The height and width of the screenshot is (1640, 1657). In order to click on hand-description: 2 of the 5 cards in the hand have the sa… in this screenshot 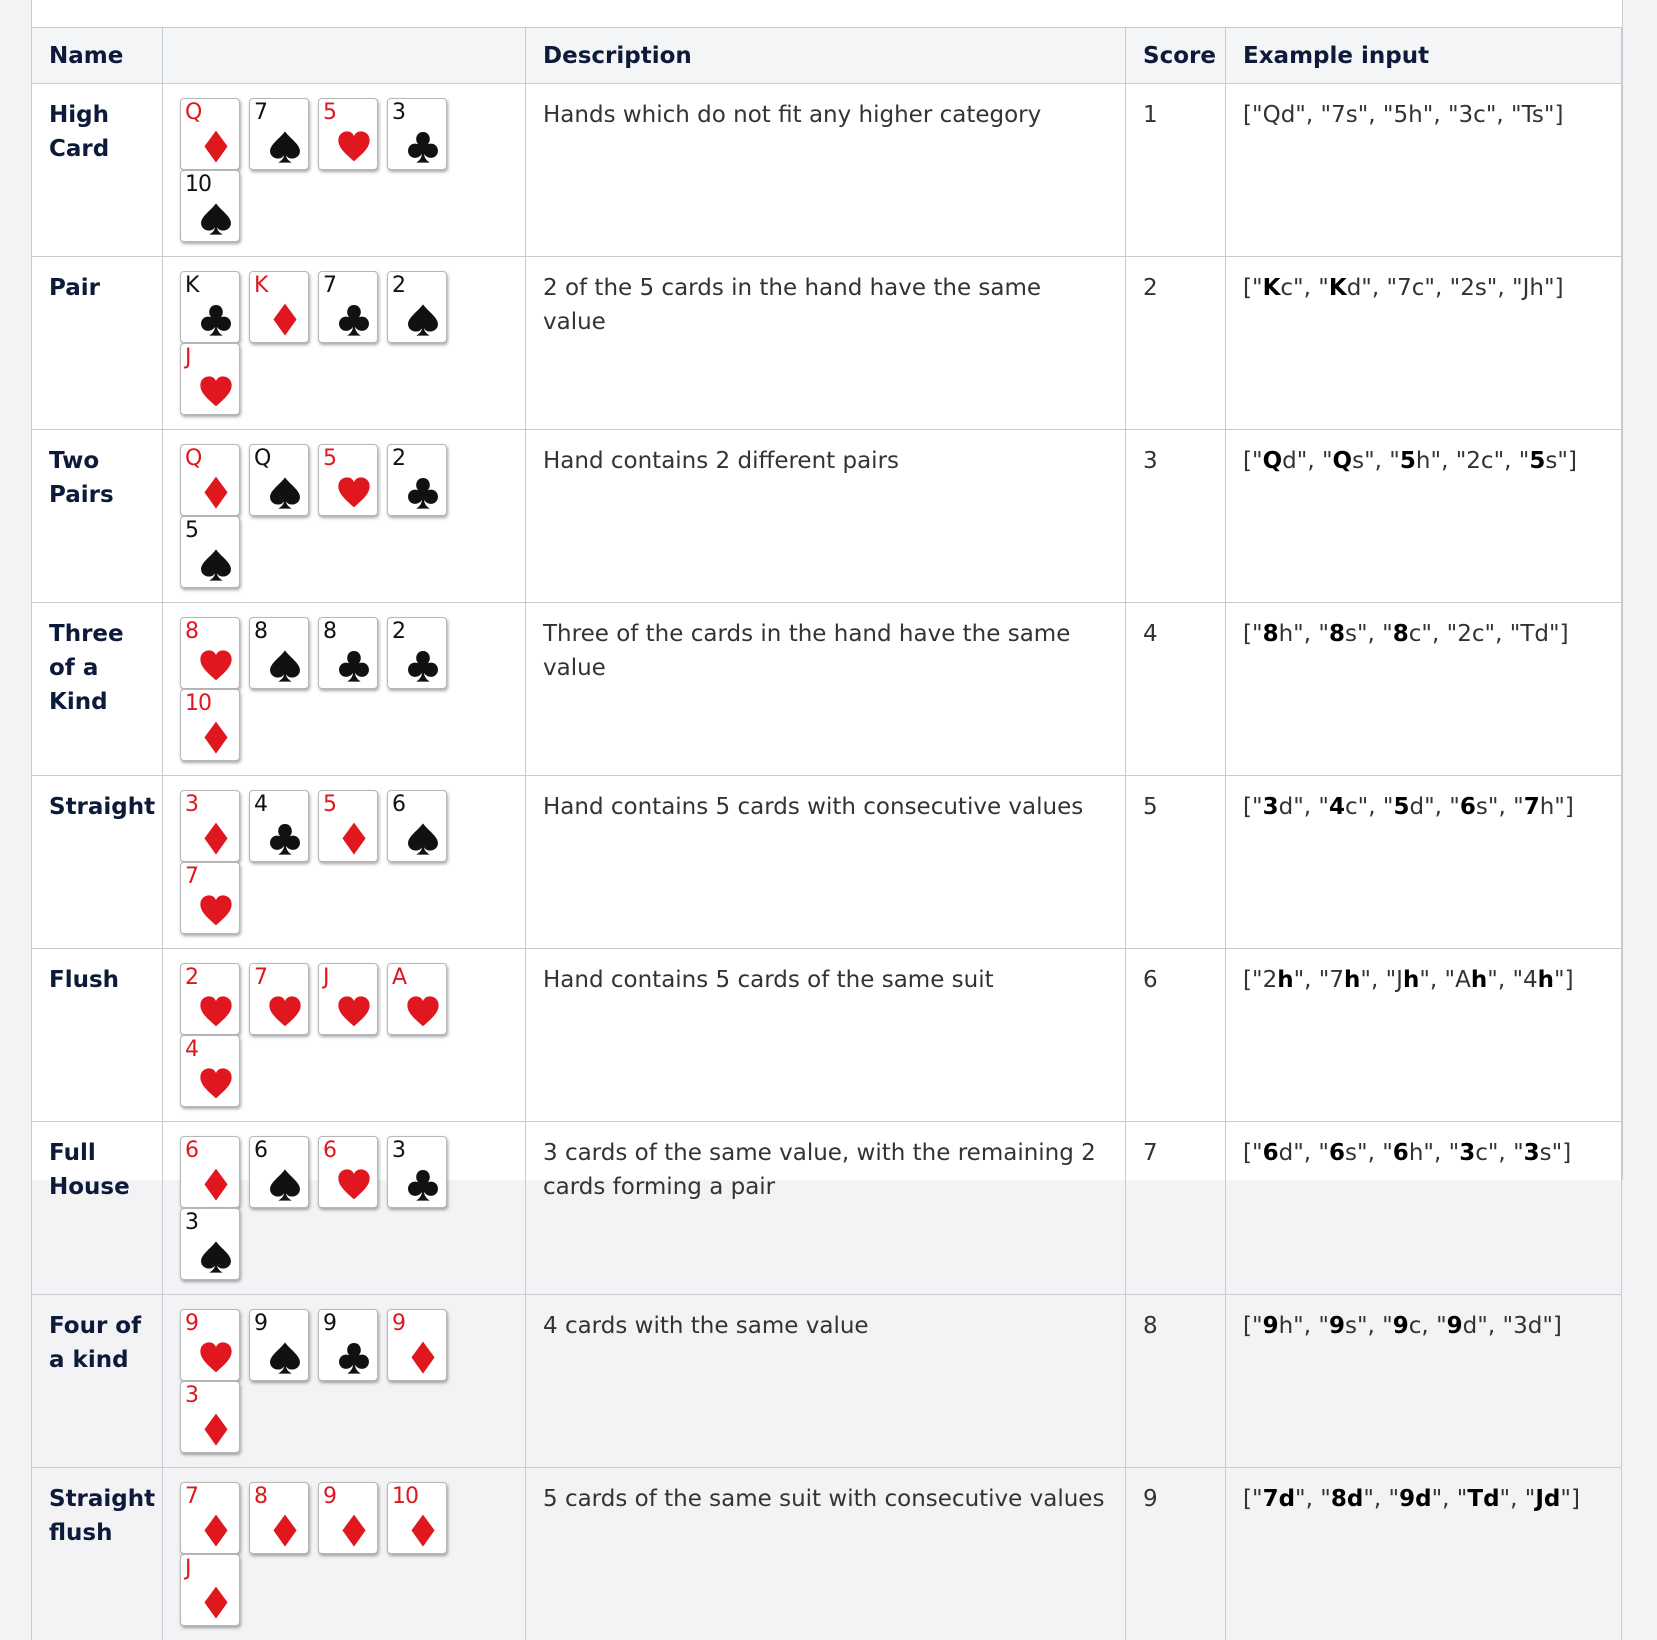, I will do `click(826, 343)`.